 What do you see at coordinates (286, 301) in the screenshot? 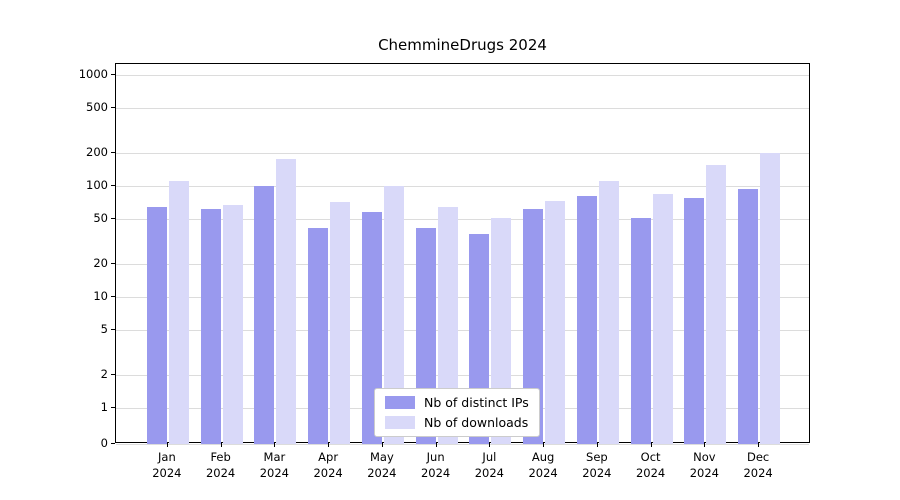
I see `bar-downloads-mar` at bounding box center [286, 301].